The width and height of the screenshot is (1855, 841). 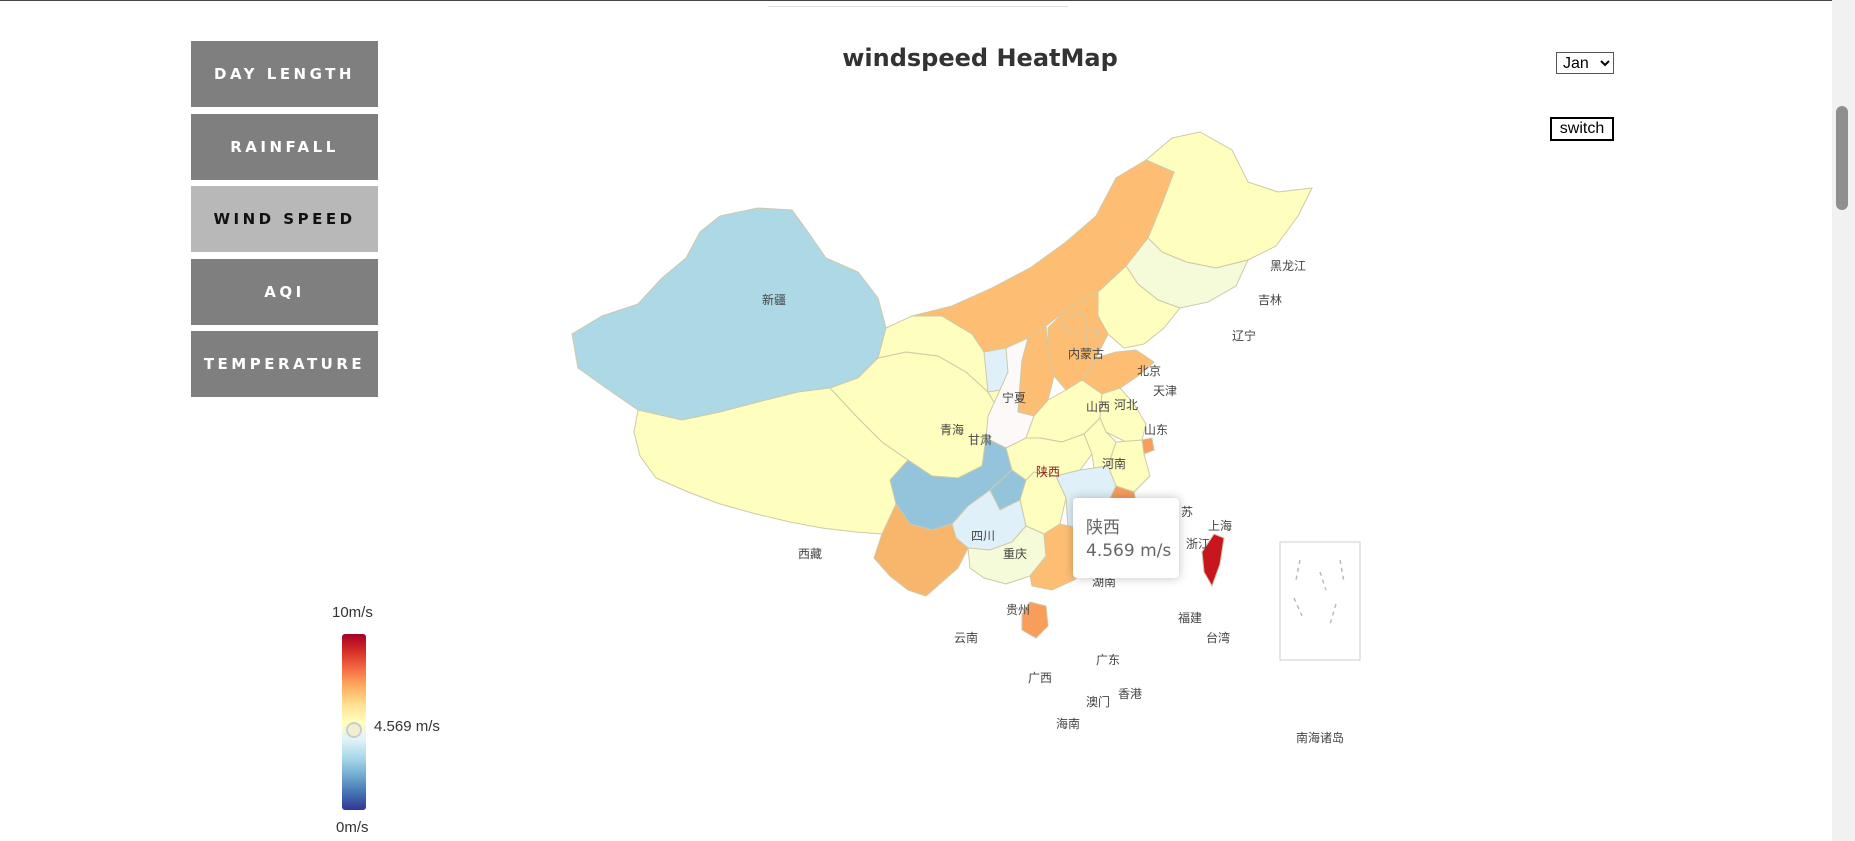 What do you see at coordinates (1270, 300) in the screenshot?
I see `label-jilin: 吉林` at bounding box center [1270, 300].